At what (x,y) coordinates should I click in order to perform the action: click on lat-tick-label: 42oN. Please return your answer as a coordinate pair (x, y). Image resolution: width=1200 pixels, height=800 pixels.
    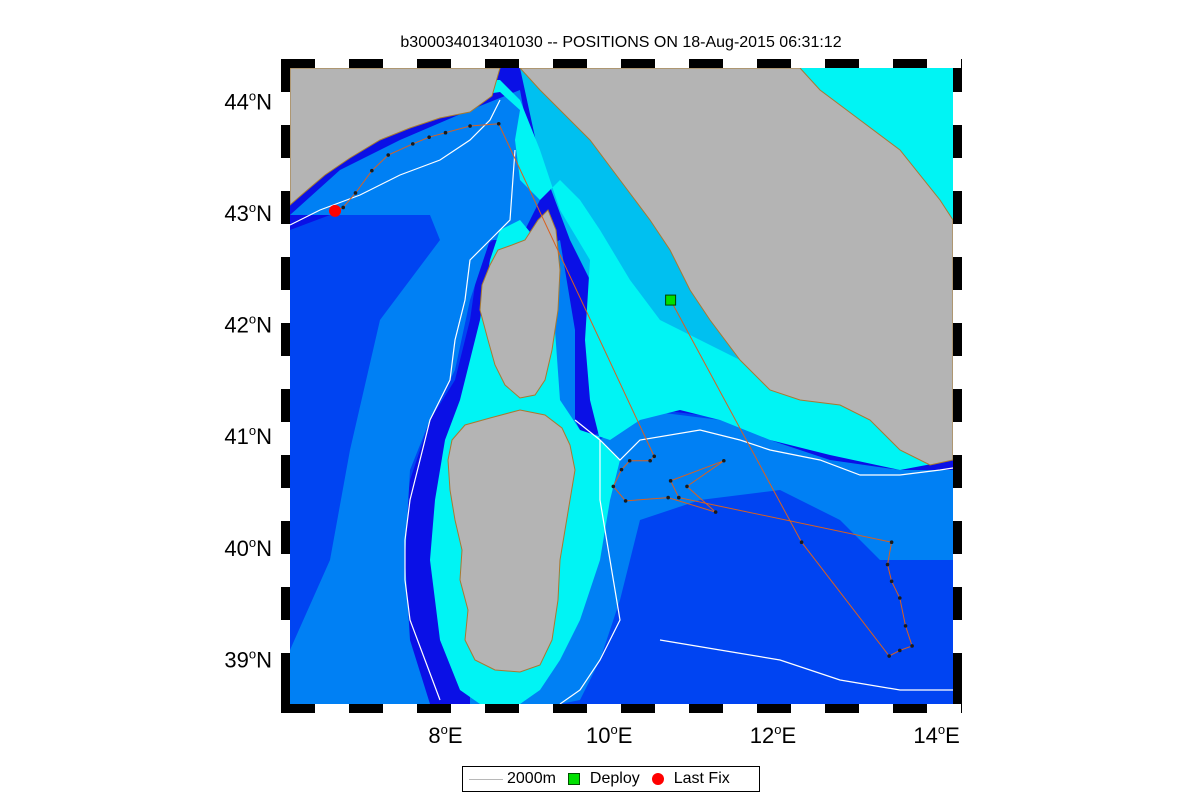
    Looking at the image, I should click on (248, 325).